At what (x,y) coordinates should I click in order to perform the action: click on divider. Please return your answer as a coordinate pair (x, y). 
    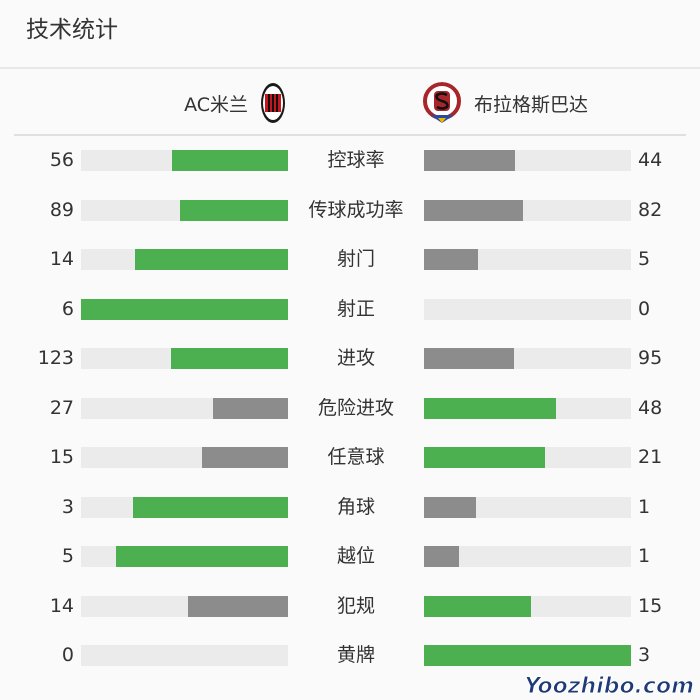
    Looking at the image, I should click on (350, 68).